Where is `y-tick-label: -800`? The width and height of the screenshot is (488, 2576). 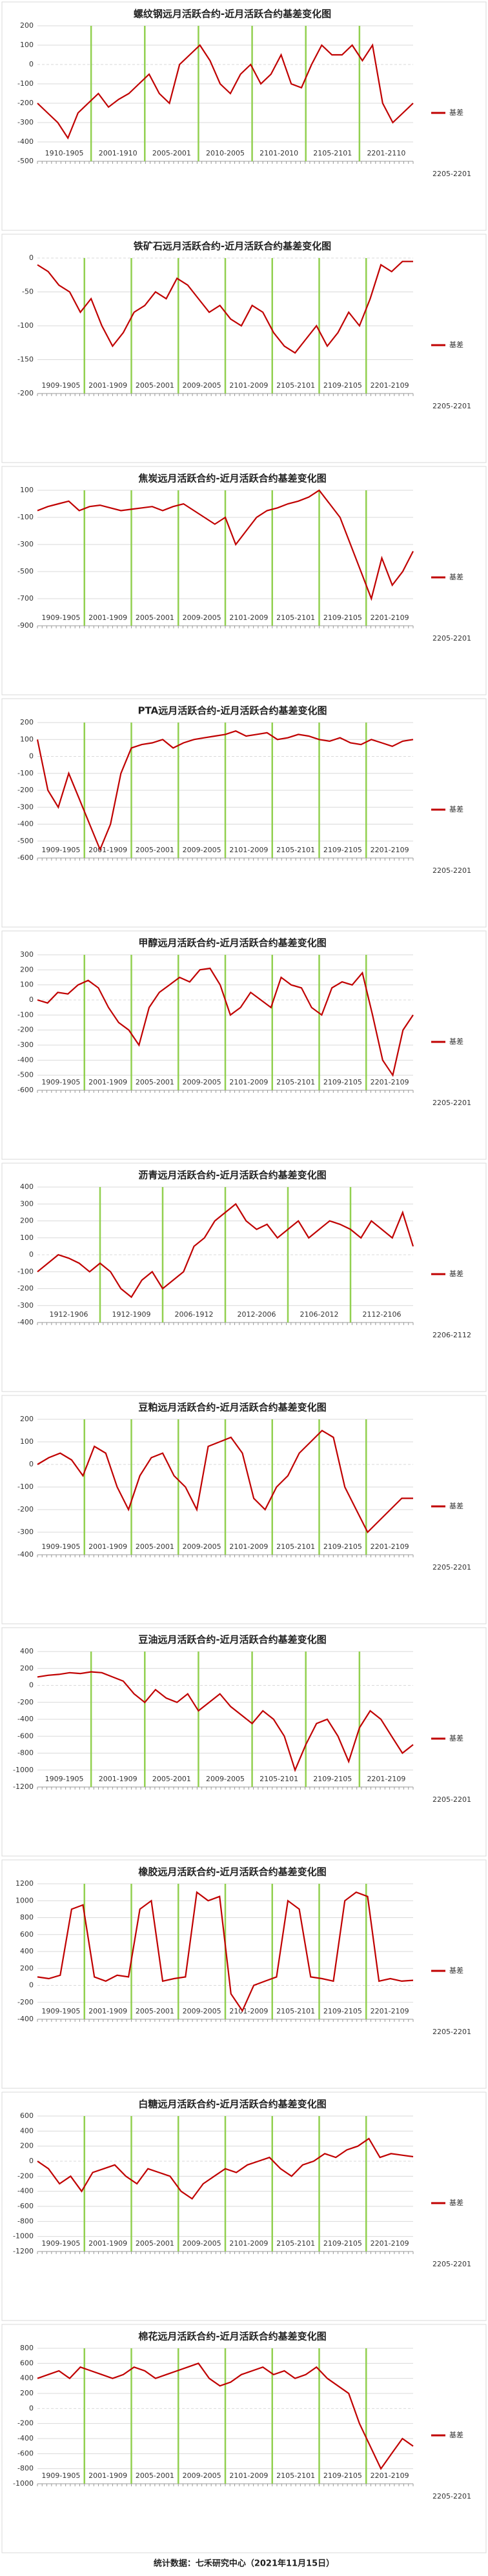 y-tick-label: -800 is located at coordinates (25, 1753).